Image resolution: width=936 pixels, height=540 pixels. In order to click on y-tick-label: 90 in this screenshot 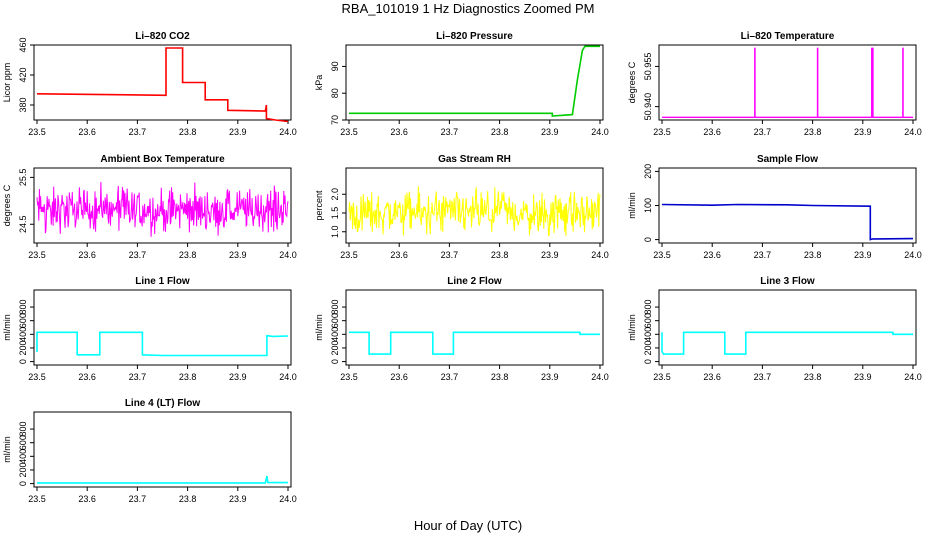, I will do `click(335, 66)`.